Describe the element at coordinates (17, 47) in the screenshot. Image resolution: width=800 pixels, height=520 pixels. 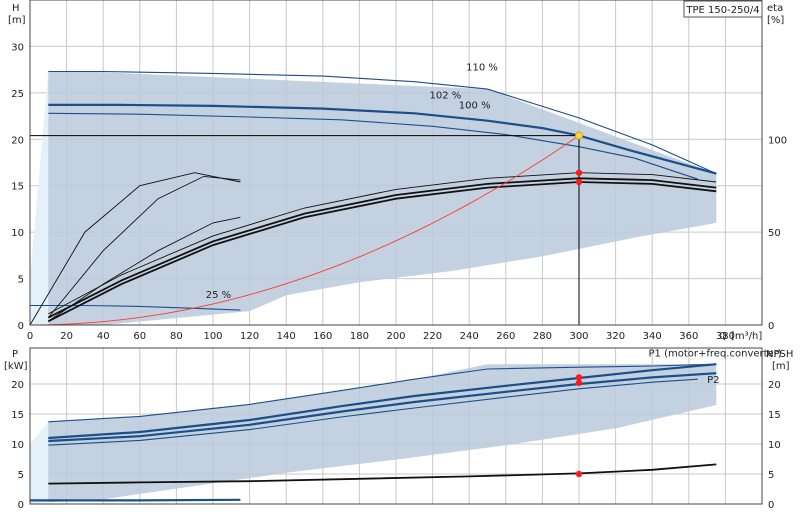
I see `y-left-tick-label: 30` at that location.